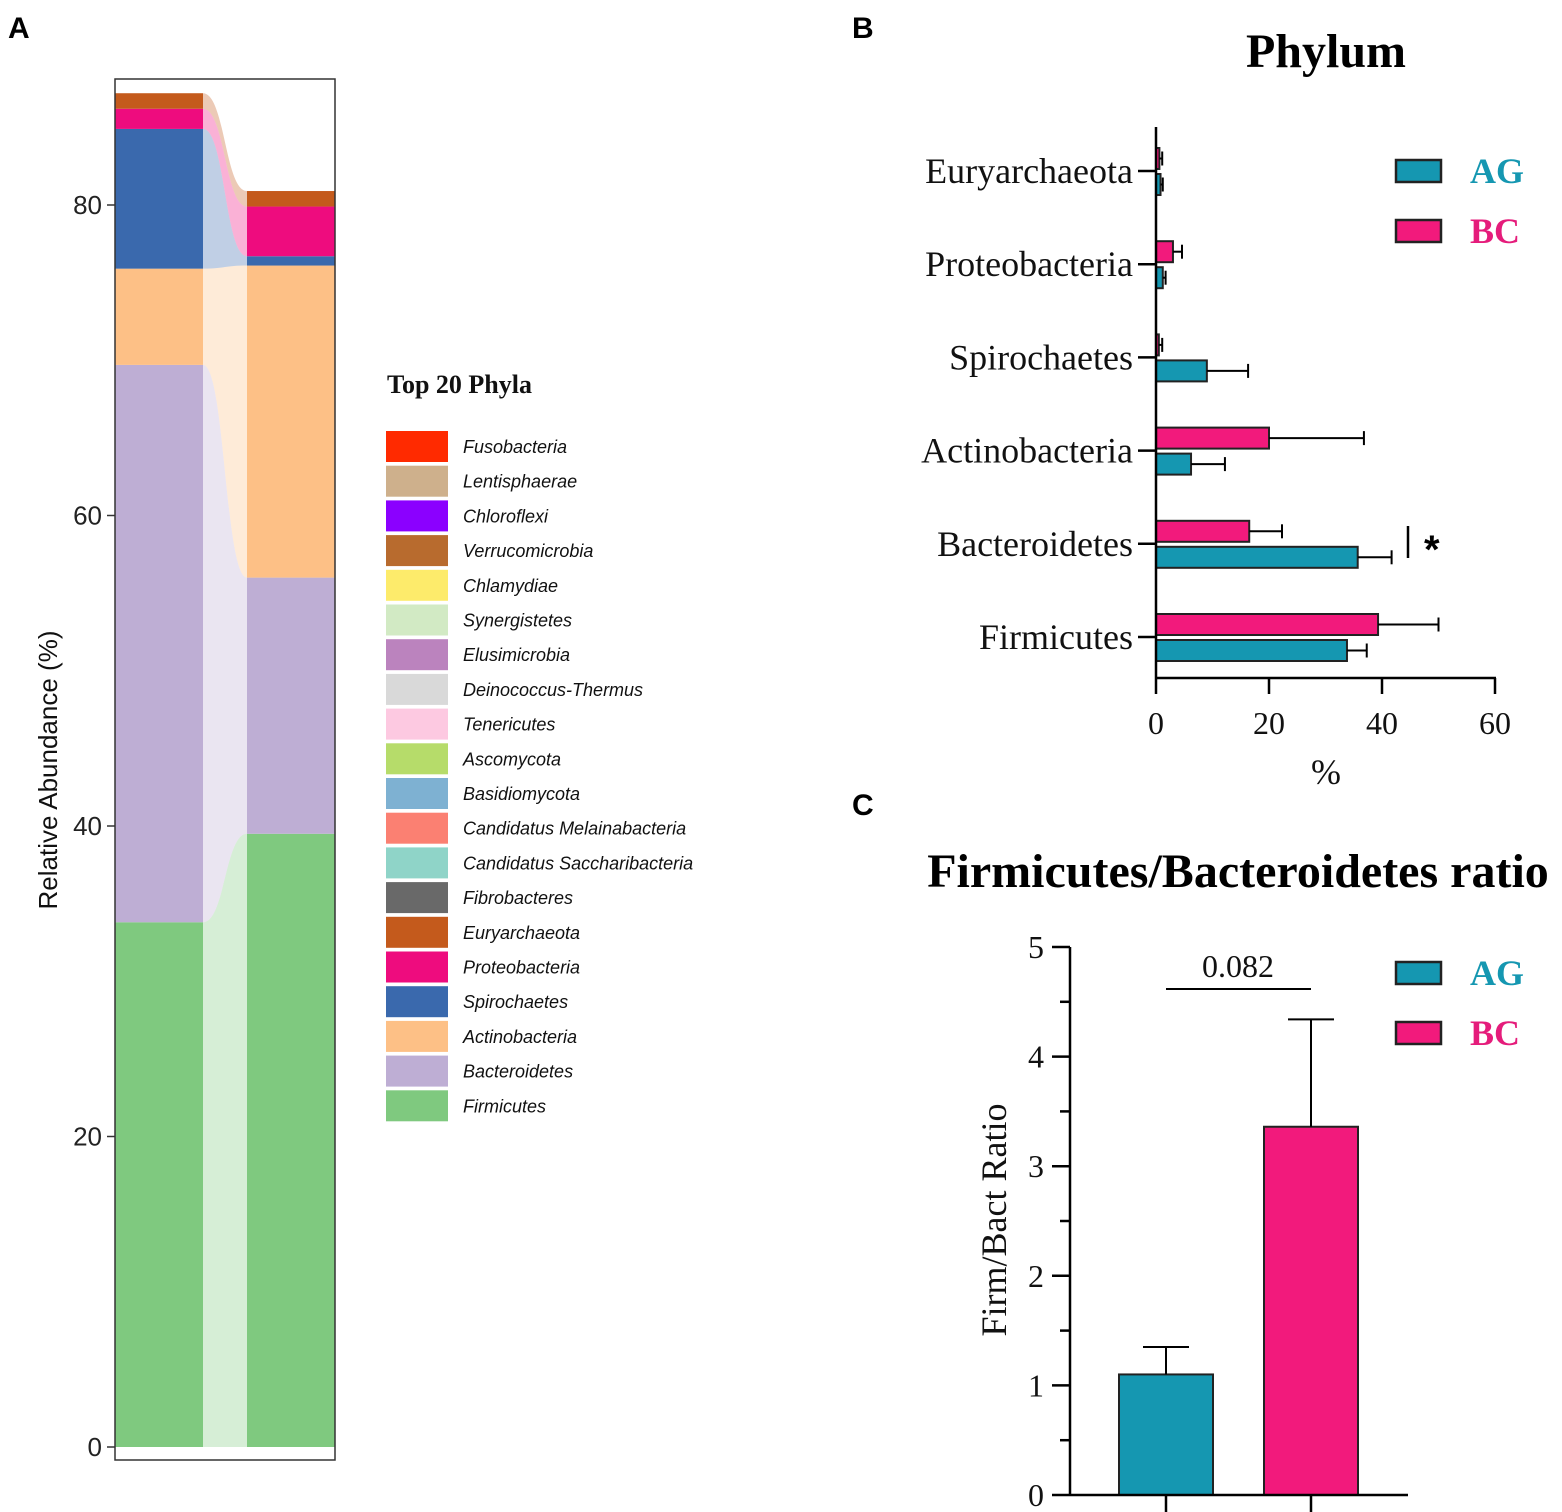  I want to click on a-segment-ag-proteobacteria, so click(159, 118).